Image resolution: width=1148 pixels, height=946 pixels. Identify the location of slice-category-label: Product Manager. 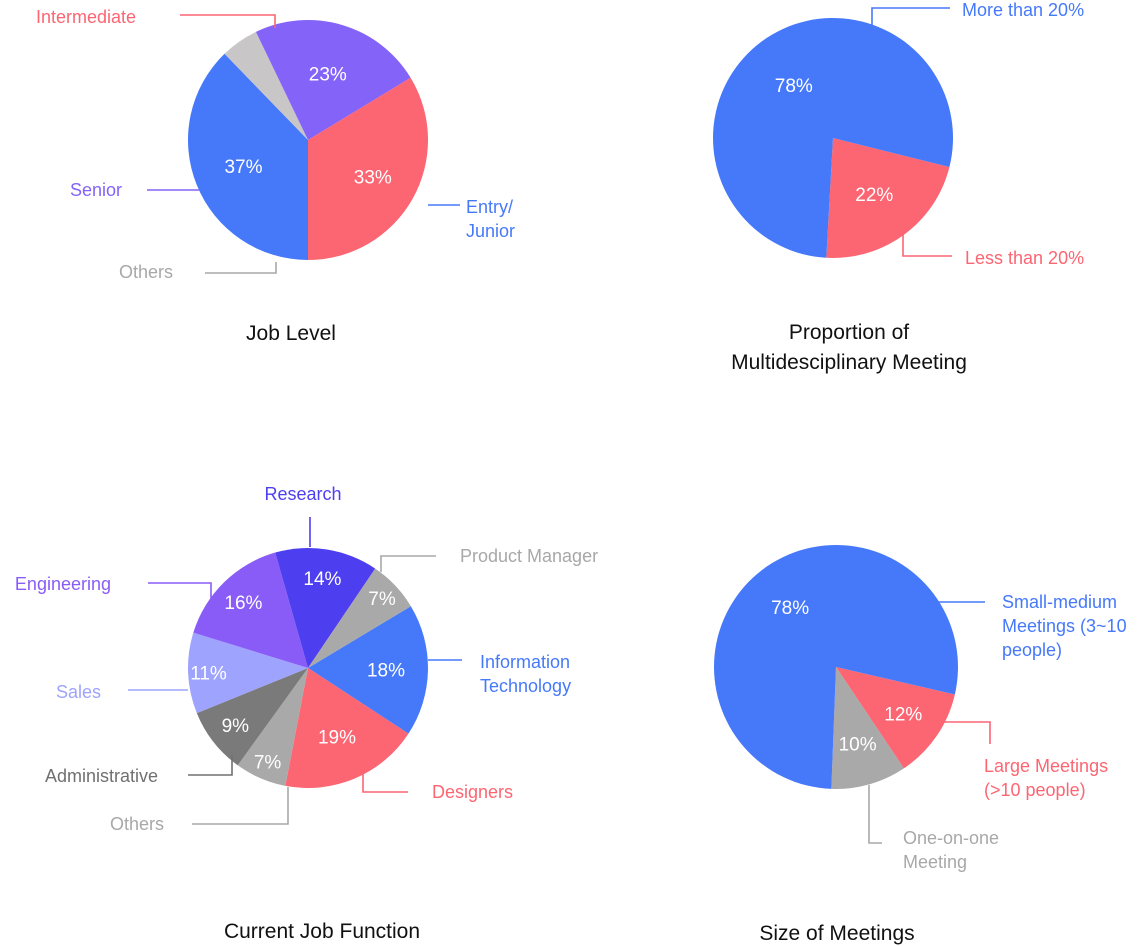
(529, 556).